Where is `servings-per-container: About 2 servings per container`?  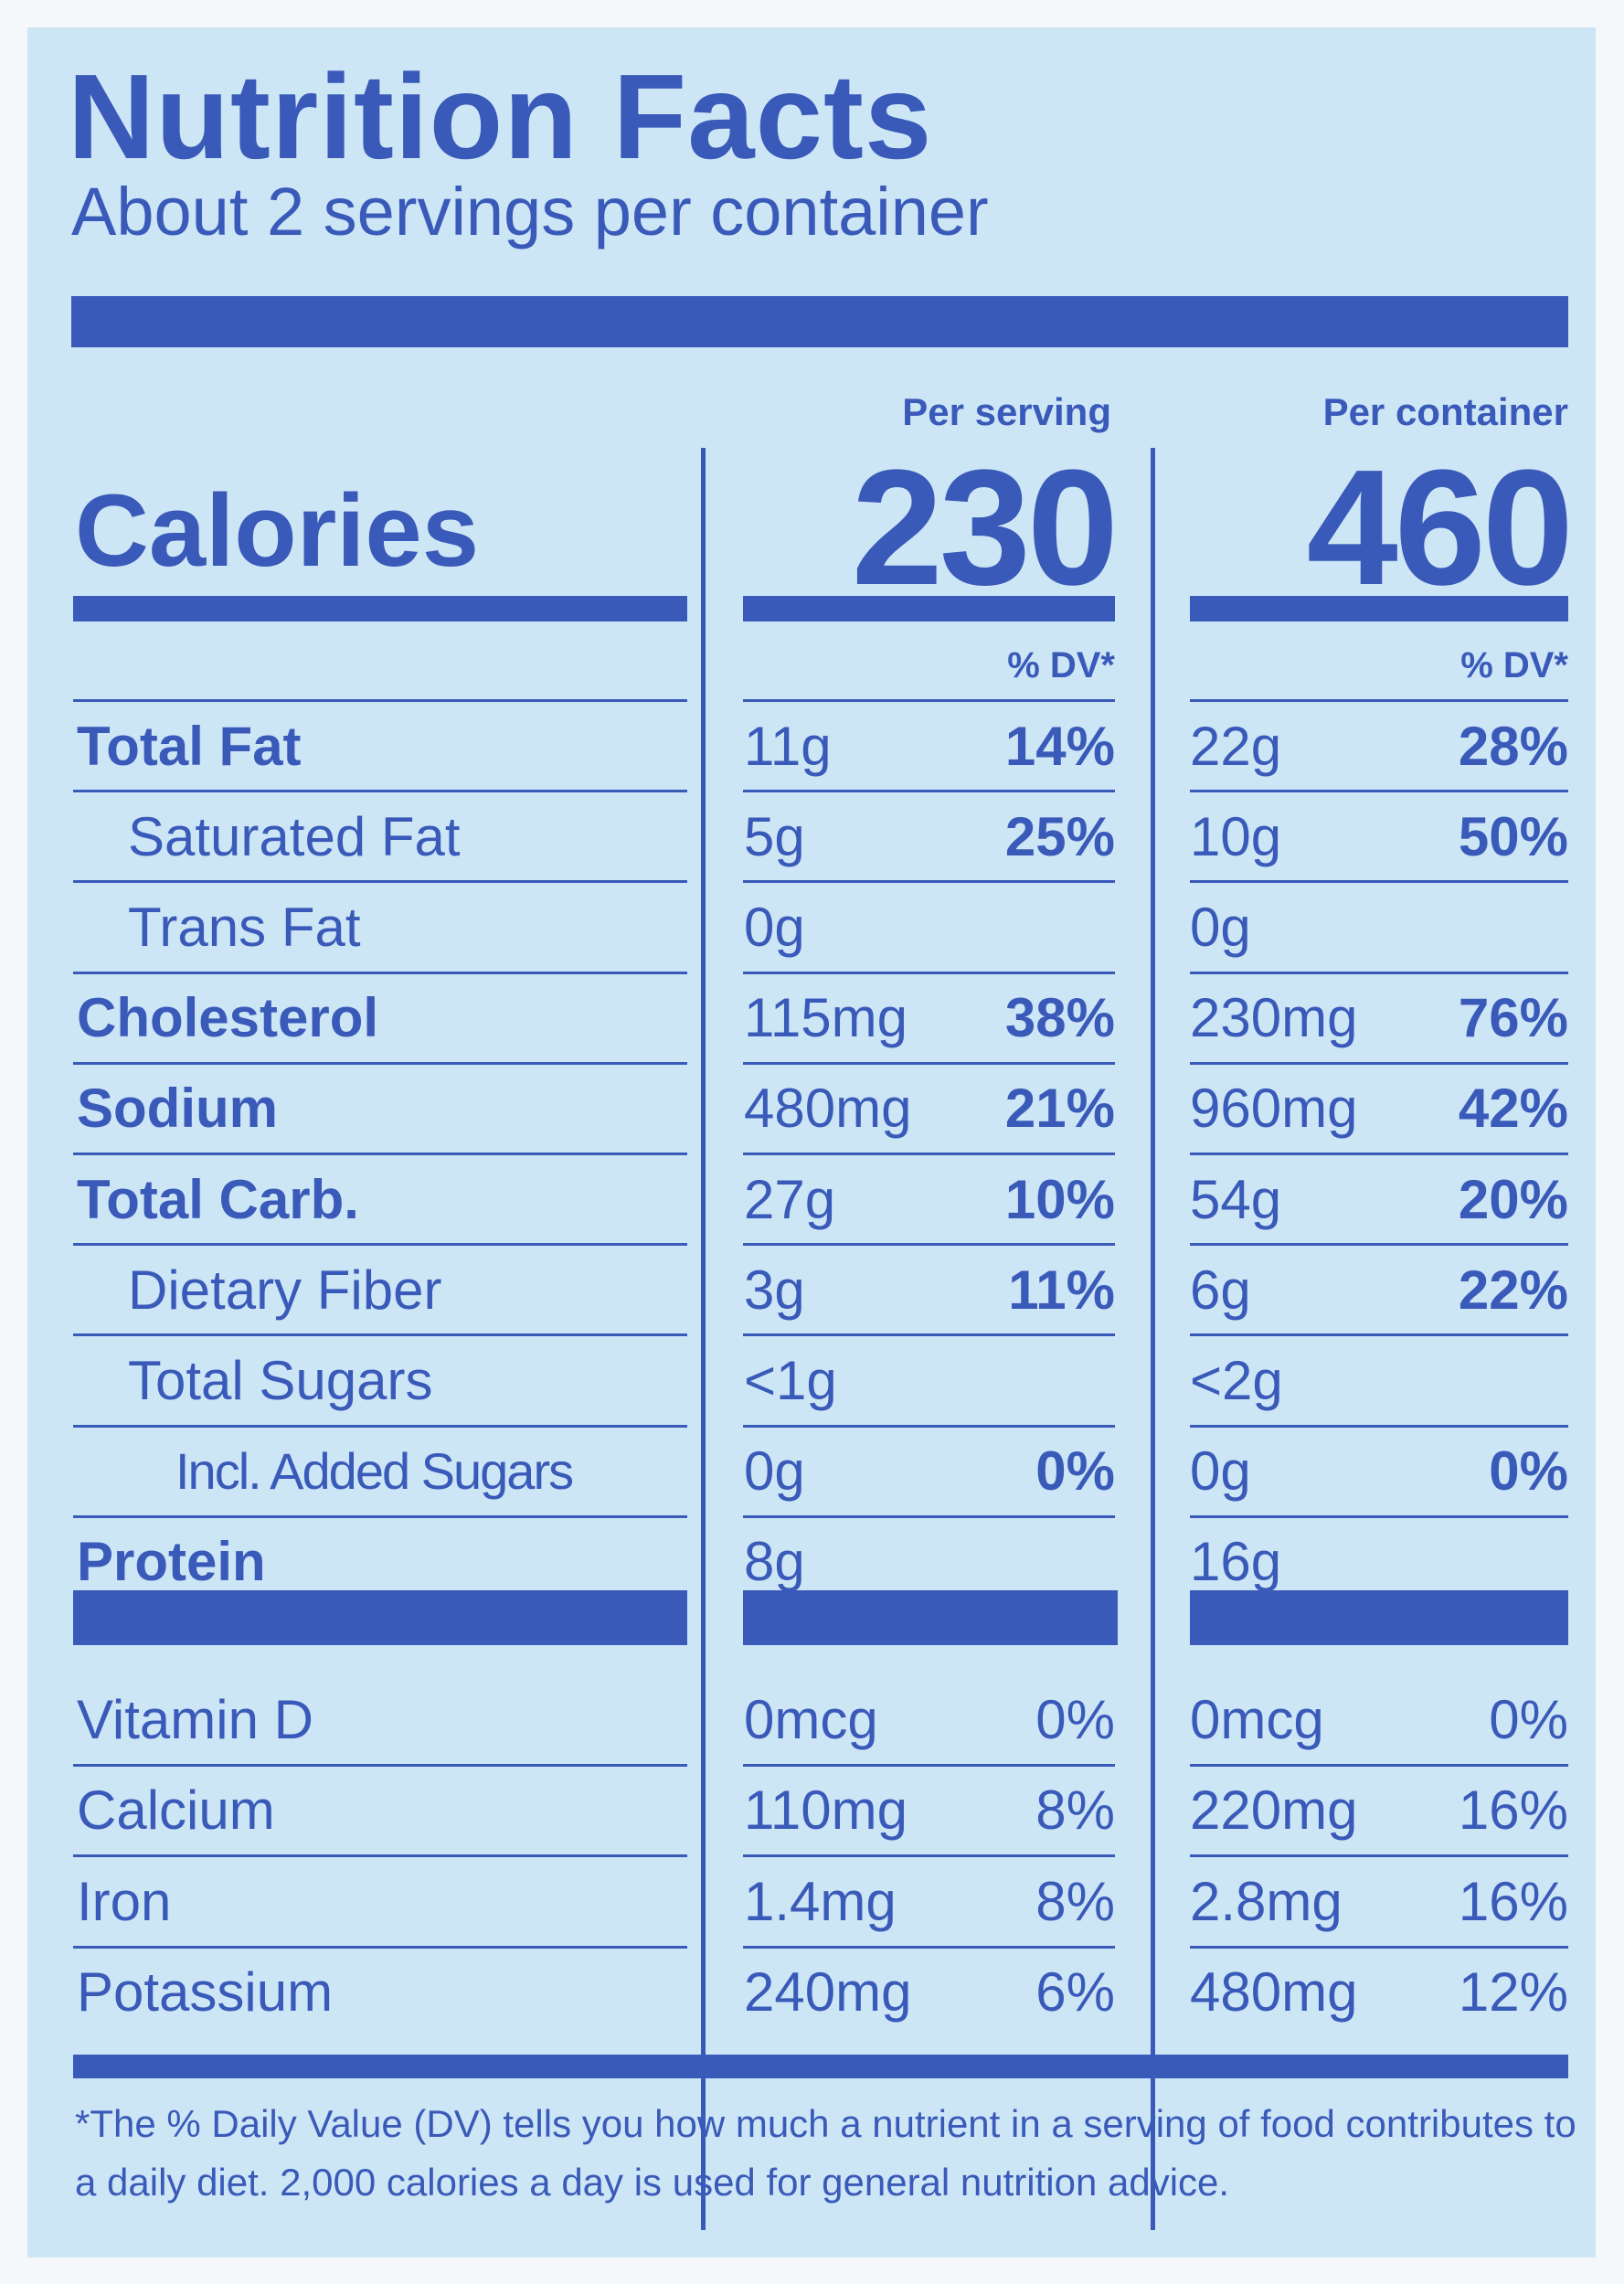
servings-per-container: About 2 servings per container is located at coordinates (530, 212).